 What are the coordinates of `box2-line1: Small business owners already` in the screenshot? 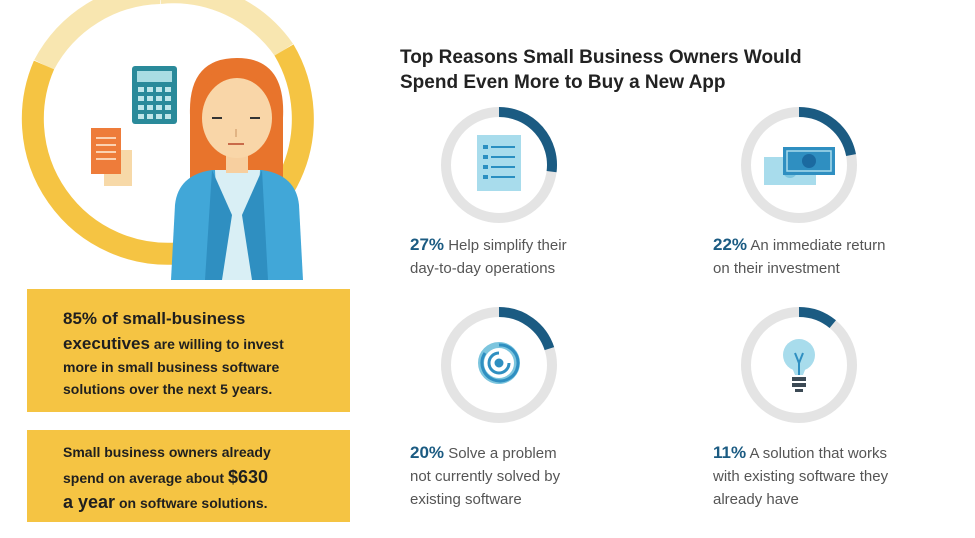 It's located at (167, 452).